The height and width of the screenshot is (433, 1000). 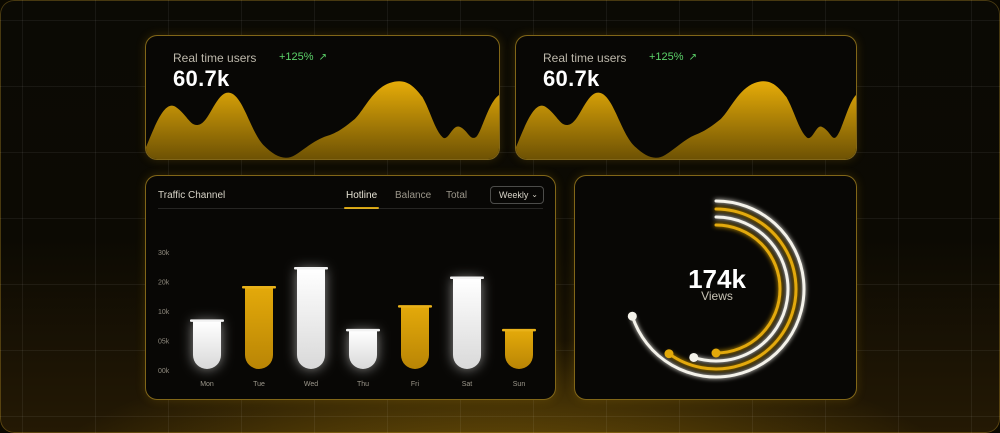 I want to click on views-label: Views, so click(x=717, y=296).